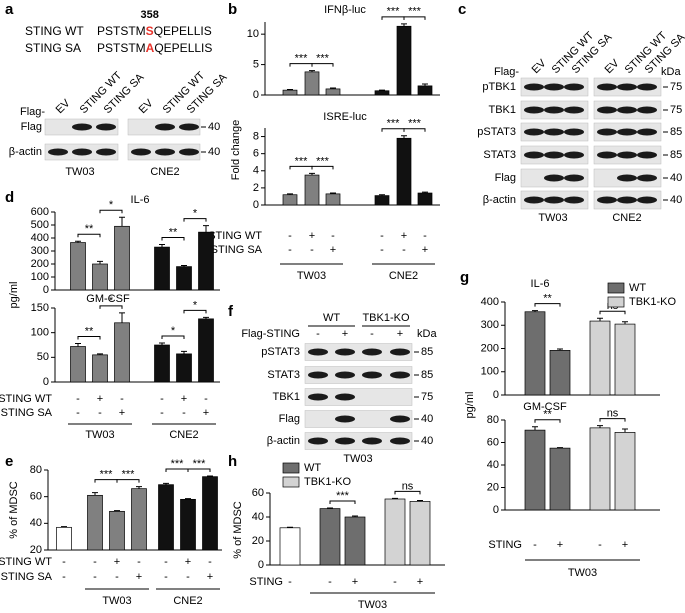  Describe the element at coordinates (40, 225) in the screenshot. I see `y-tick-label: 500` at that location.